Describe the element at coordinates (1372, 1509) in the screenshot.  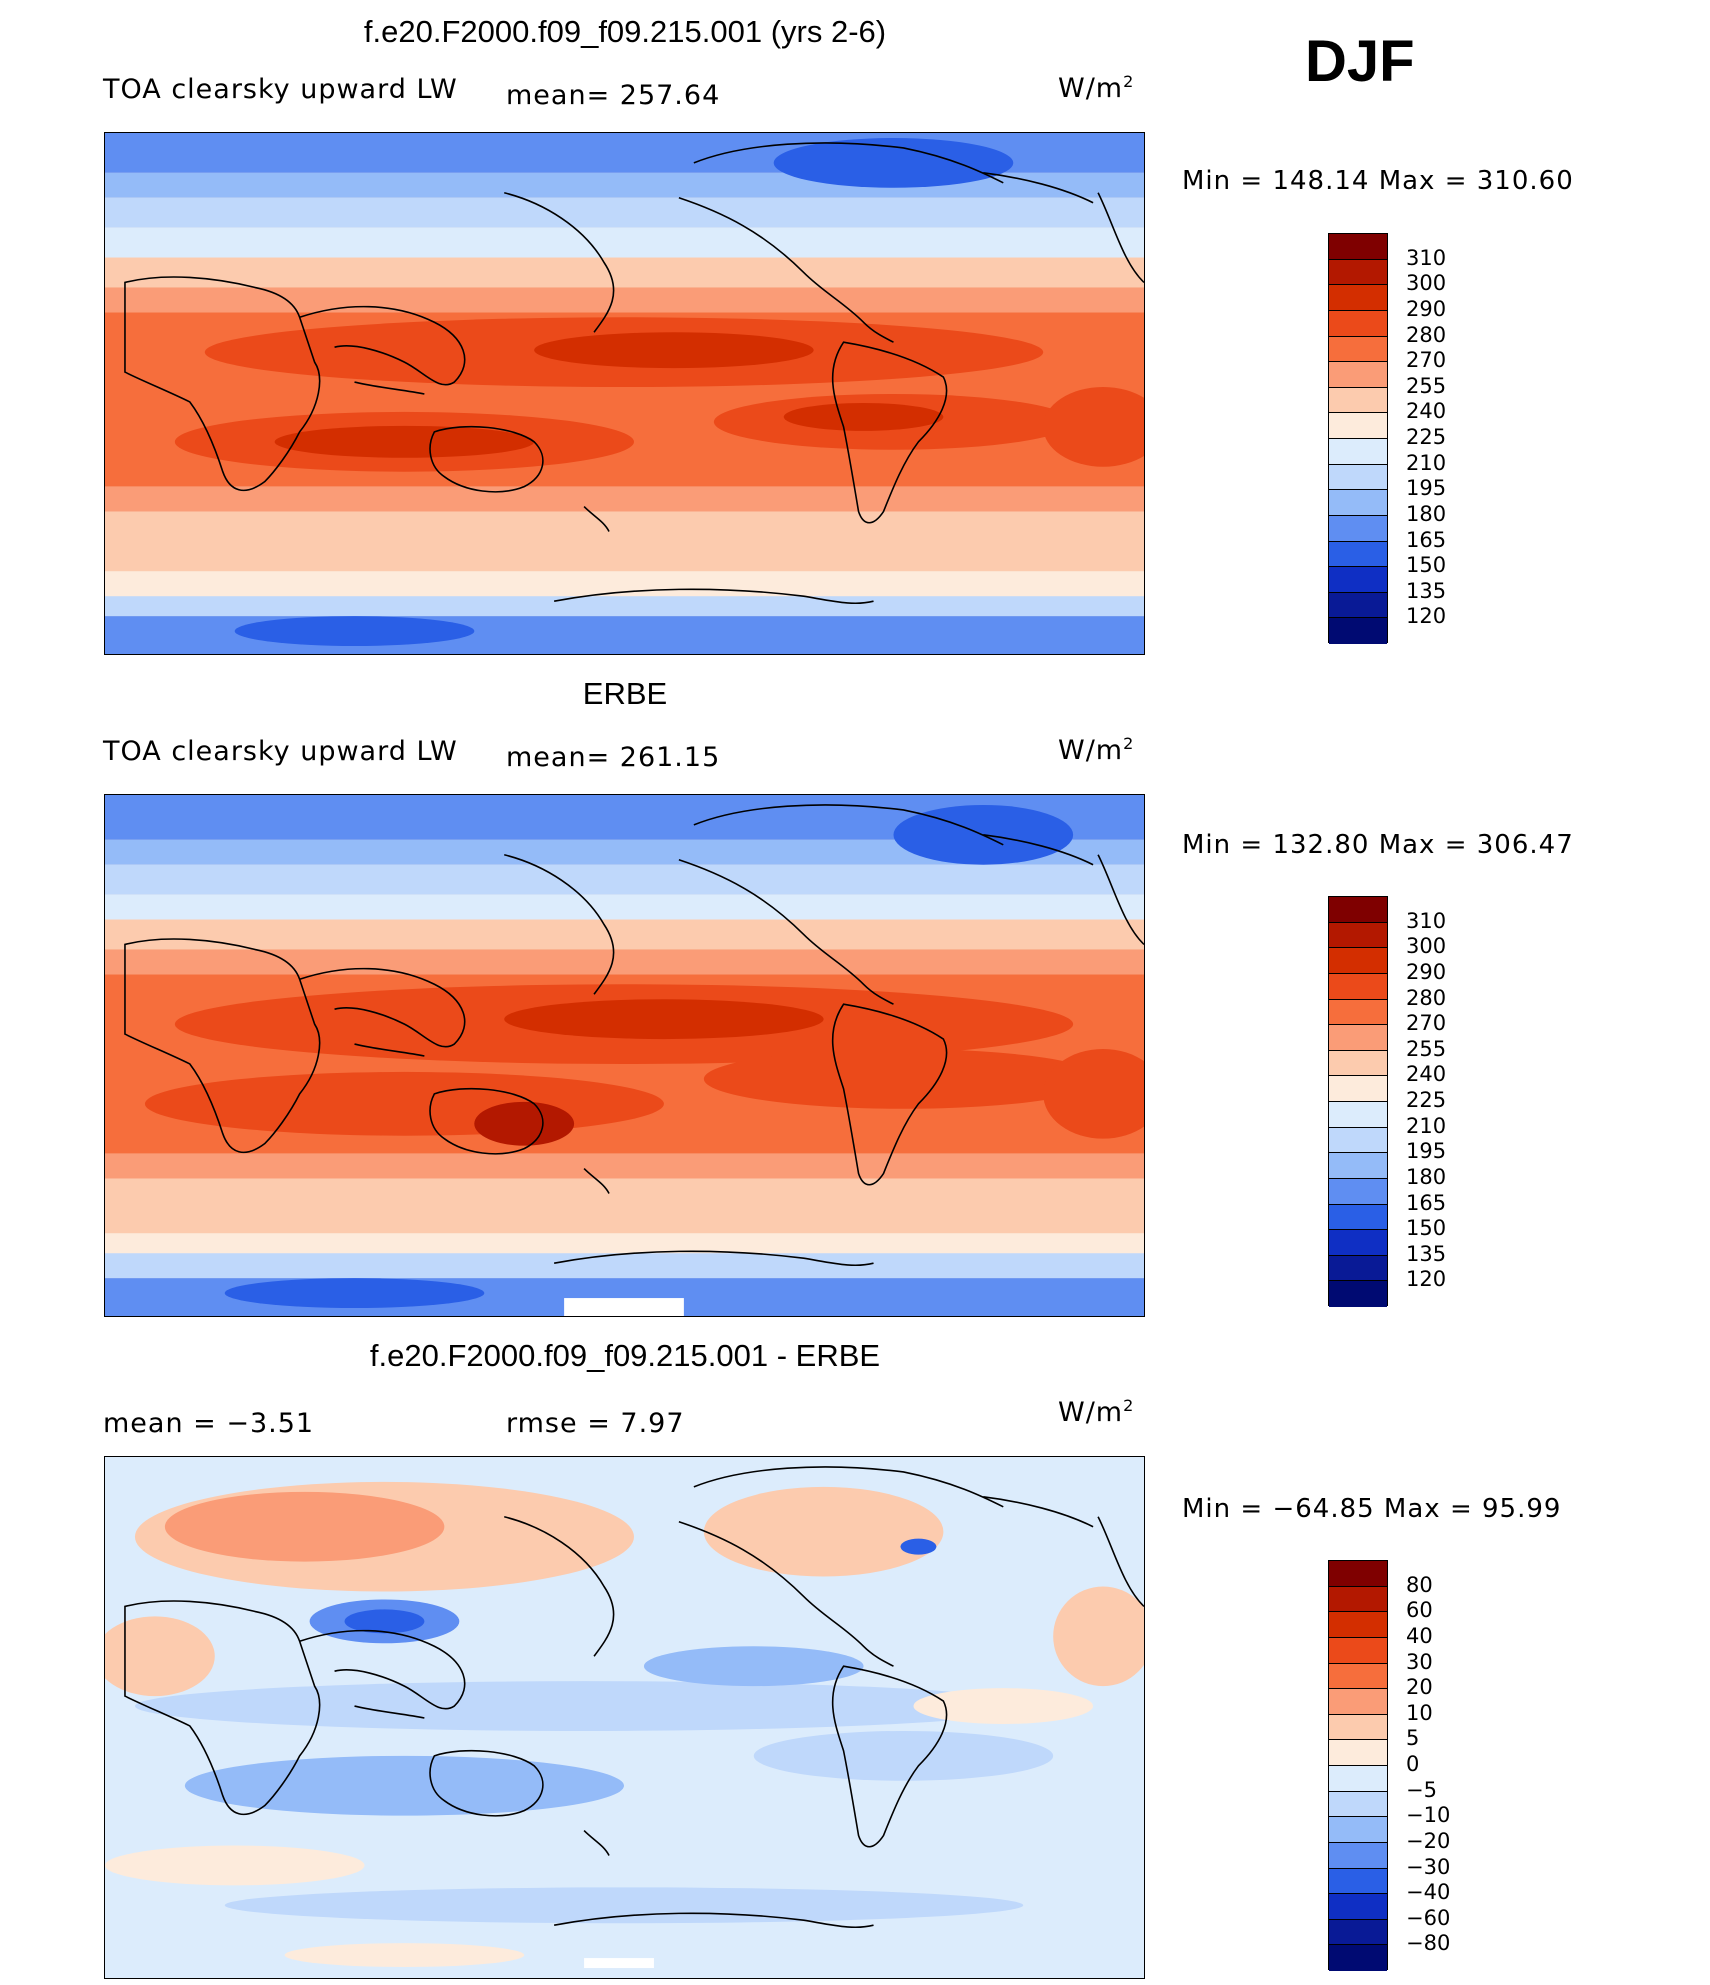
I see `panel-3-minmax: Min = −64.85 Max = 95.99` at that location.